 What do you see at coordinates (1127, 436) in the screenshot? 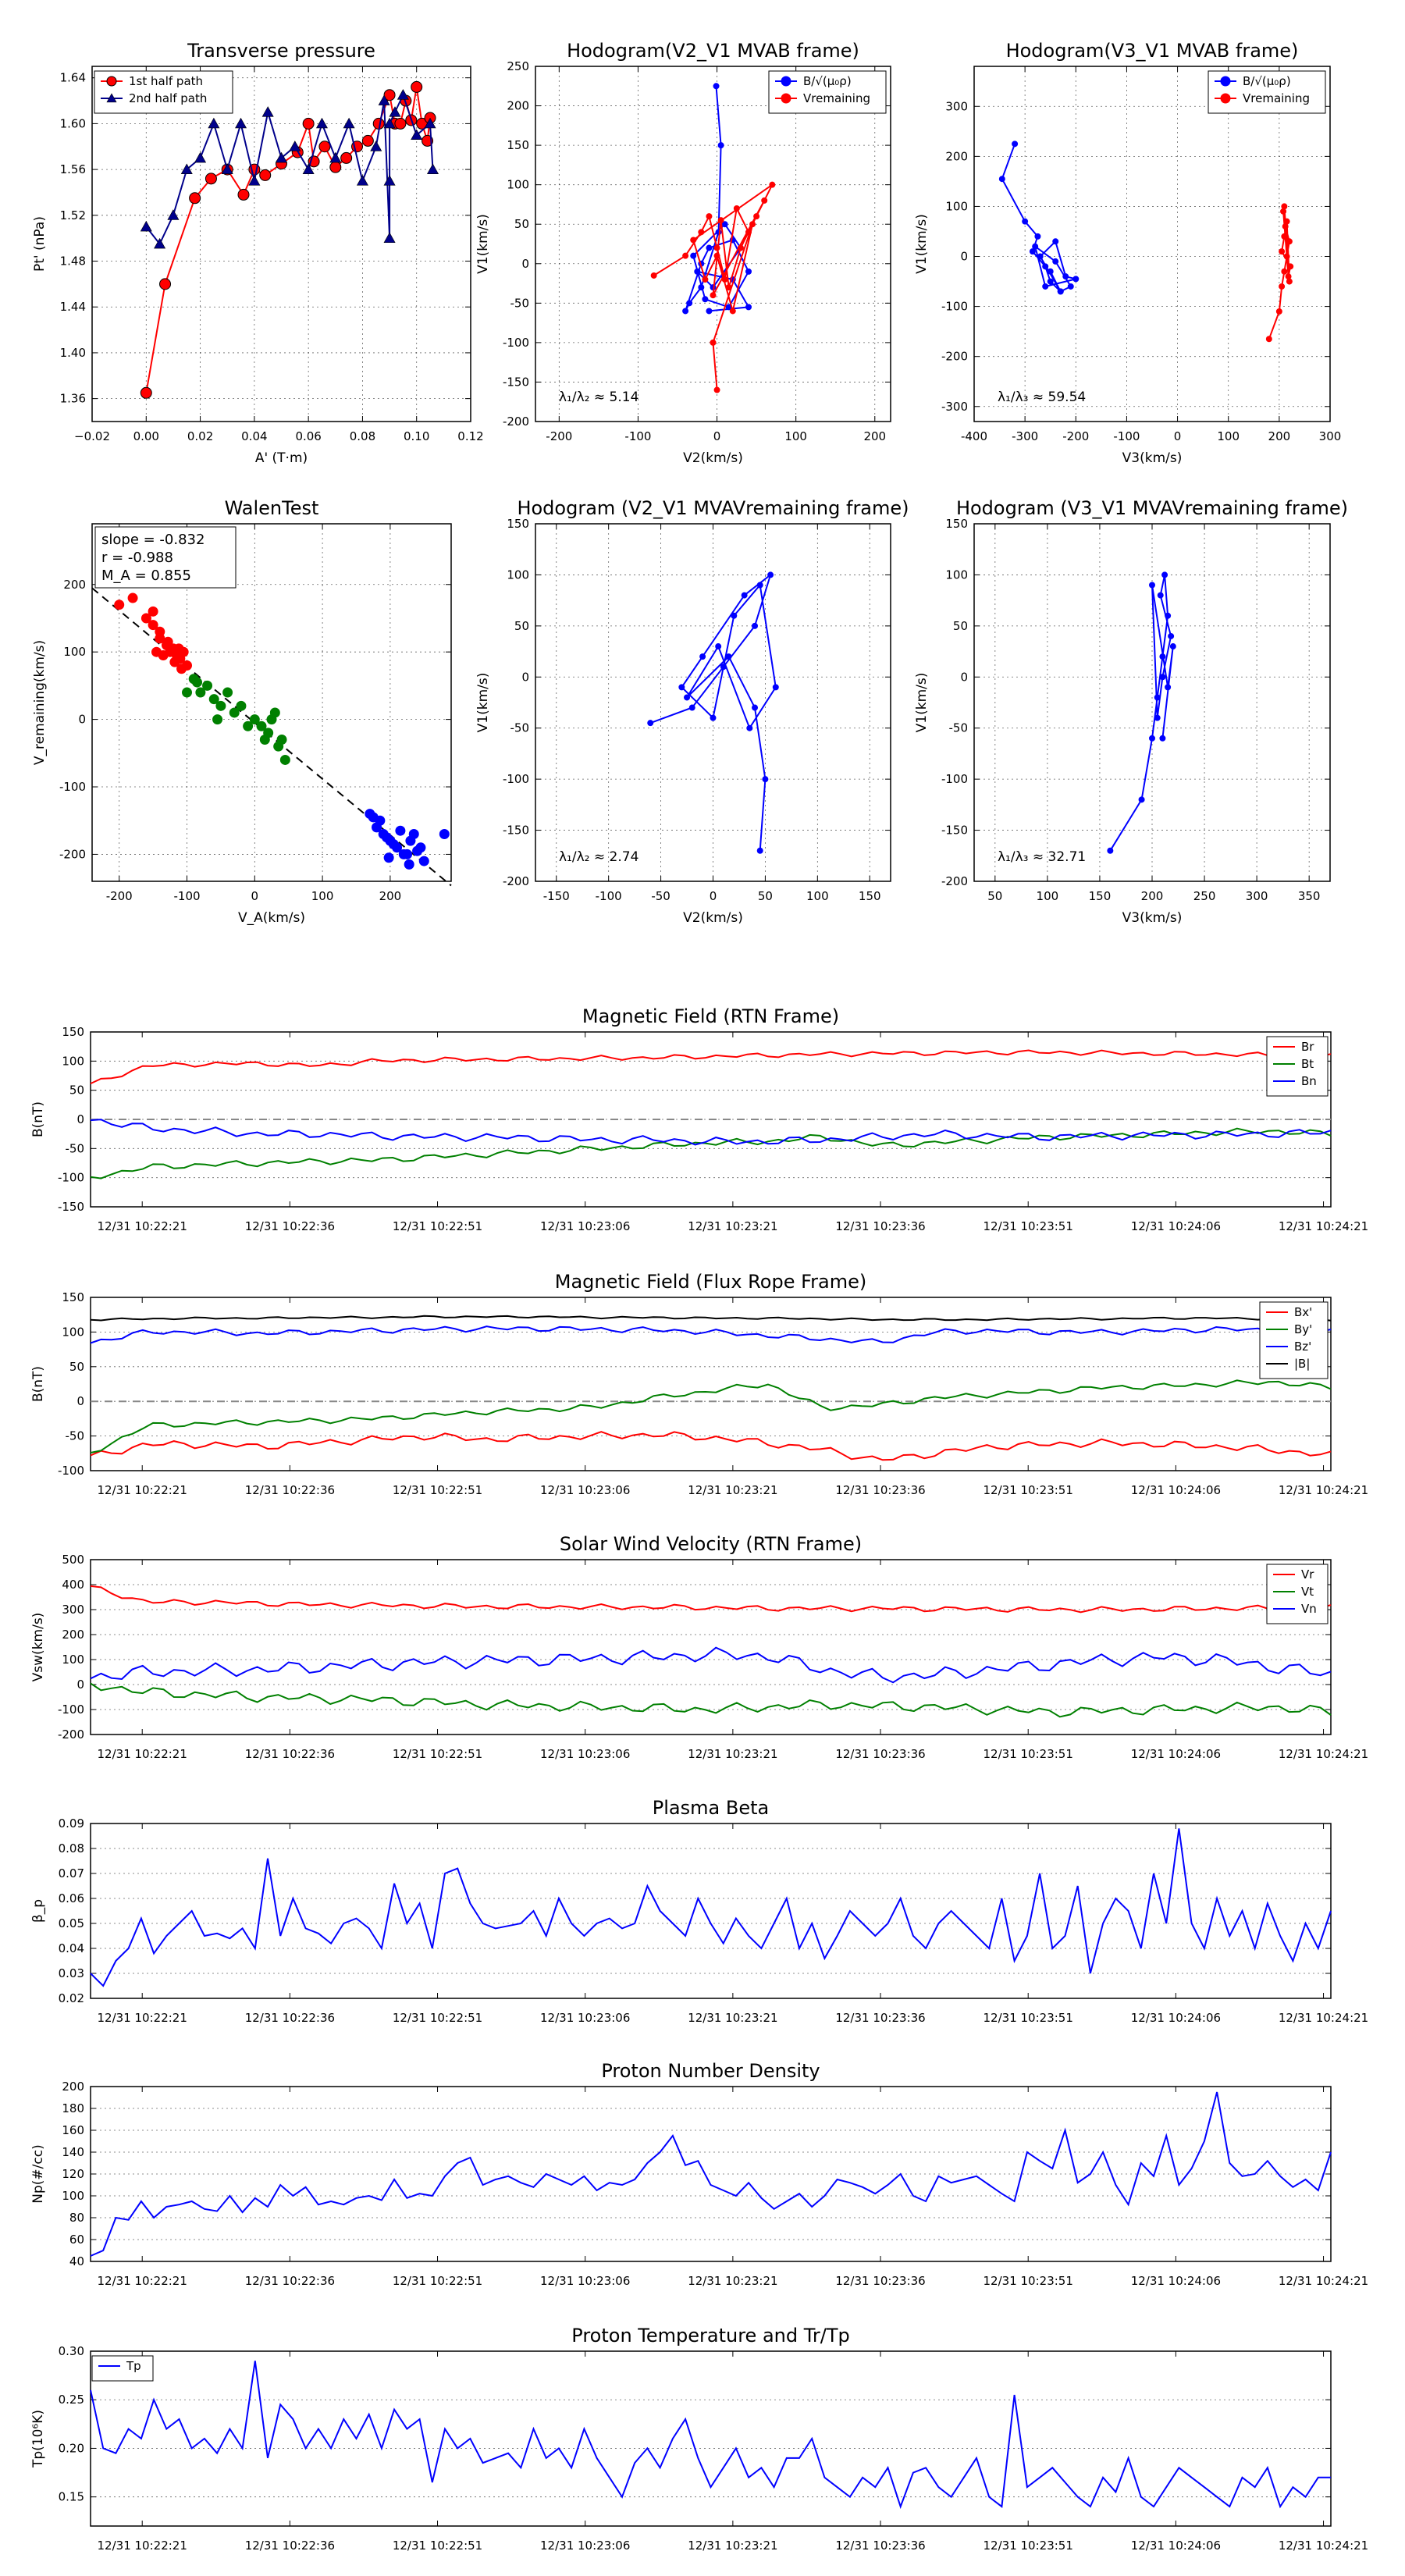
I see `x-tick-label: -100` at bounding box center [1127, 436].